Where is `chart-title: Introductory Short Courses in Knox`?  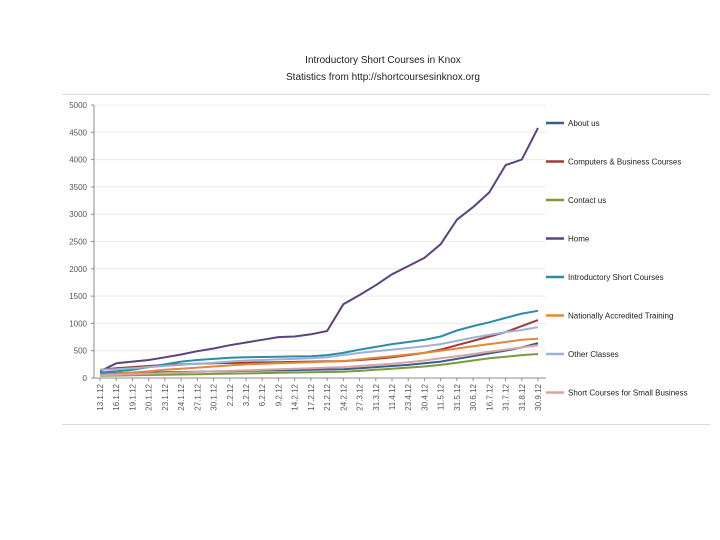
chart-title: Introductory Short Courses in Knox is located at coordinates (383, 60).